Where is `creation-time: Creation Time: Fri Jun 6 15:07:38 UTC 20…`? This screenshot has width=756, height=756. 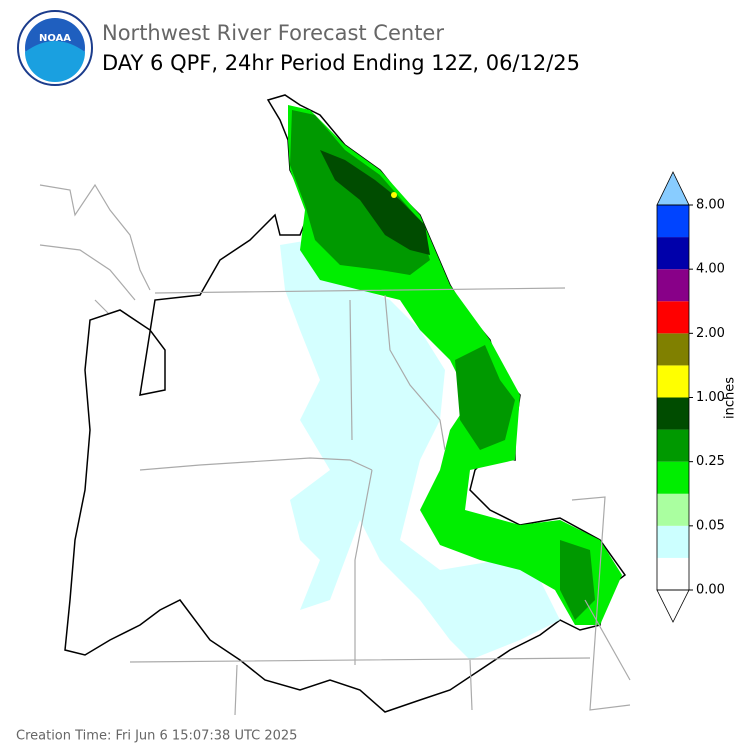
creation-time: Creation Time: Fri Jun 6 15:07:38 UTC 20… is located at coordinates (156, 736).